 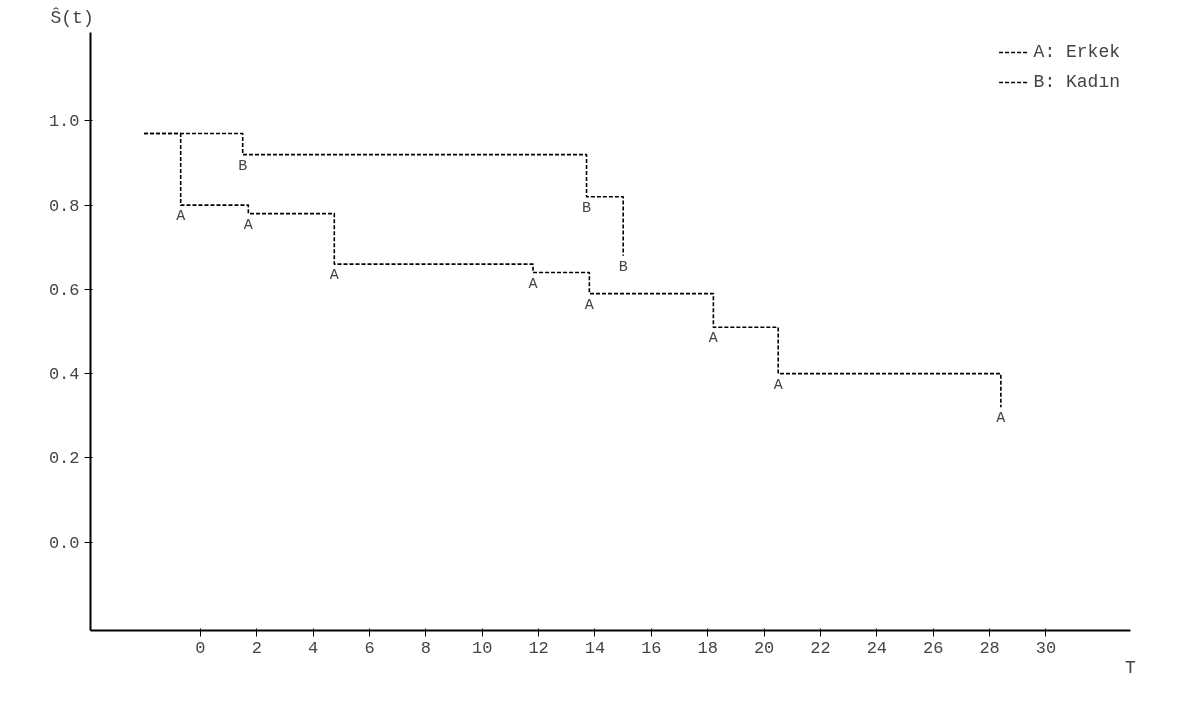 What do you see at coordinates (64, 543) in the screenshot?
I see `y-tick-label: 0.0` at bounding box center [64, 543].